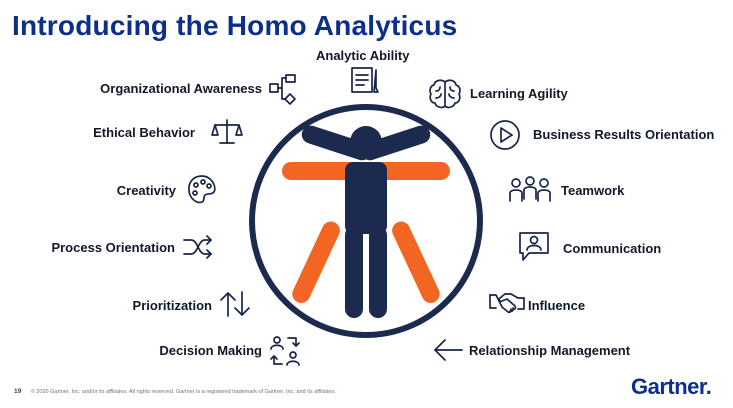  Describe the element at coordinates (448, 350) in the screenshot. I see `arrow-left-icon` at that location.